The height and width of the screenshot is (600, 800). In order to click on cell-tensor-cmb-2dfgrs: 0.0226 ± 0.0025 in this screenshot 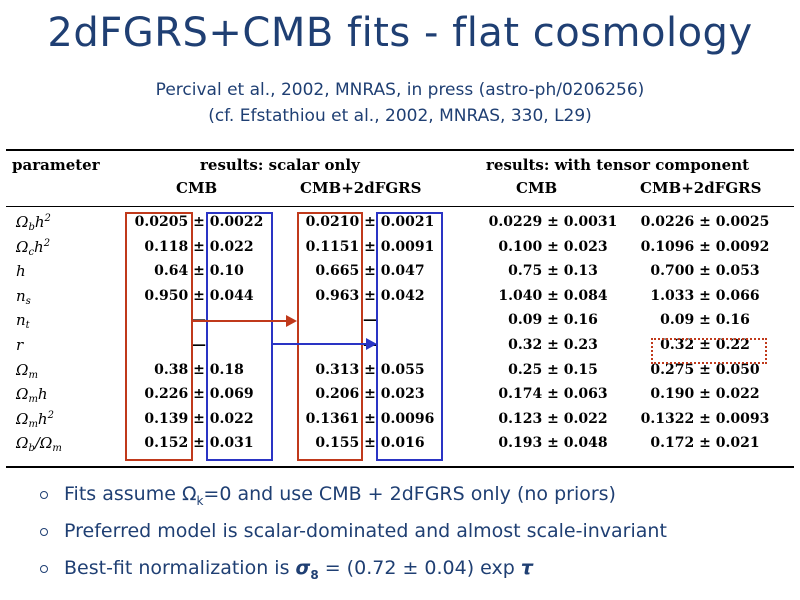, I will do `click(705, 222)`.